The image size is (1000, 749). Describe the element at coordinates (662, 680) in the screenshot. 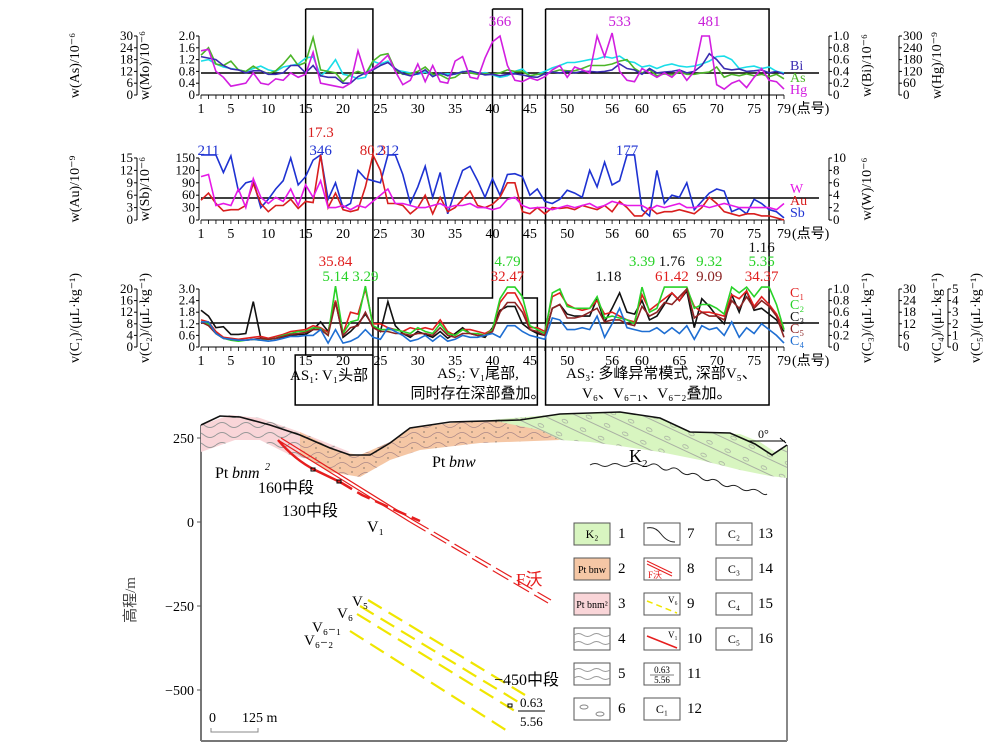

I see `legend-fraction-bottom: 5.56` at that location.